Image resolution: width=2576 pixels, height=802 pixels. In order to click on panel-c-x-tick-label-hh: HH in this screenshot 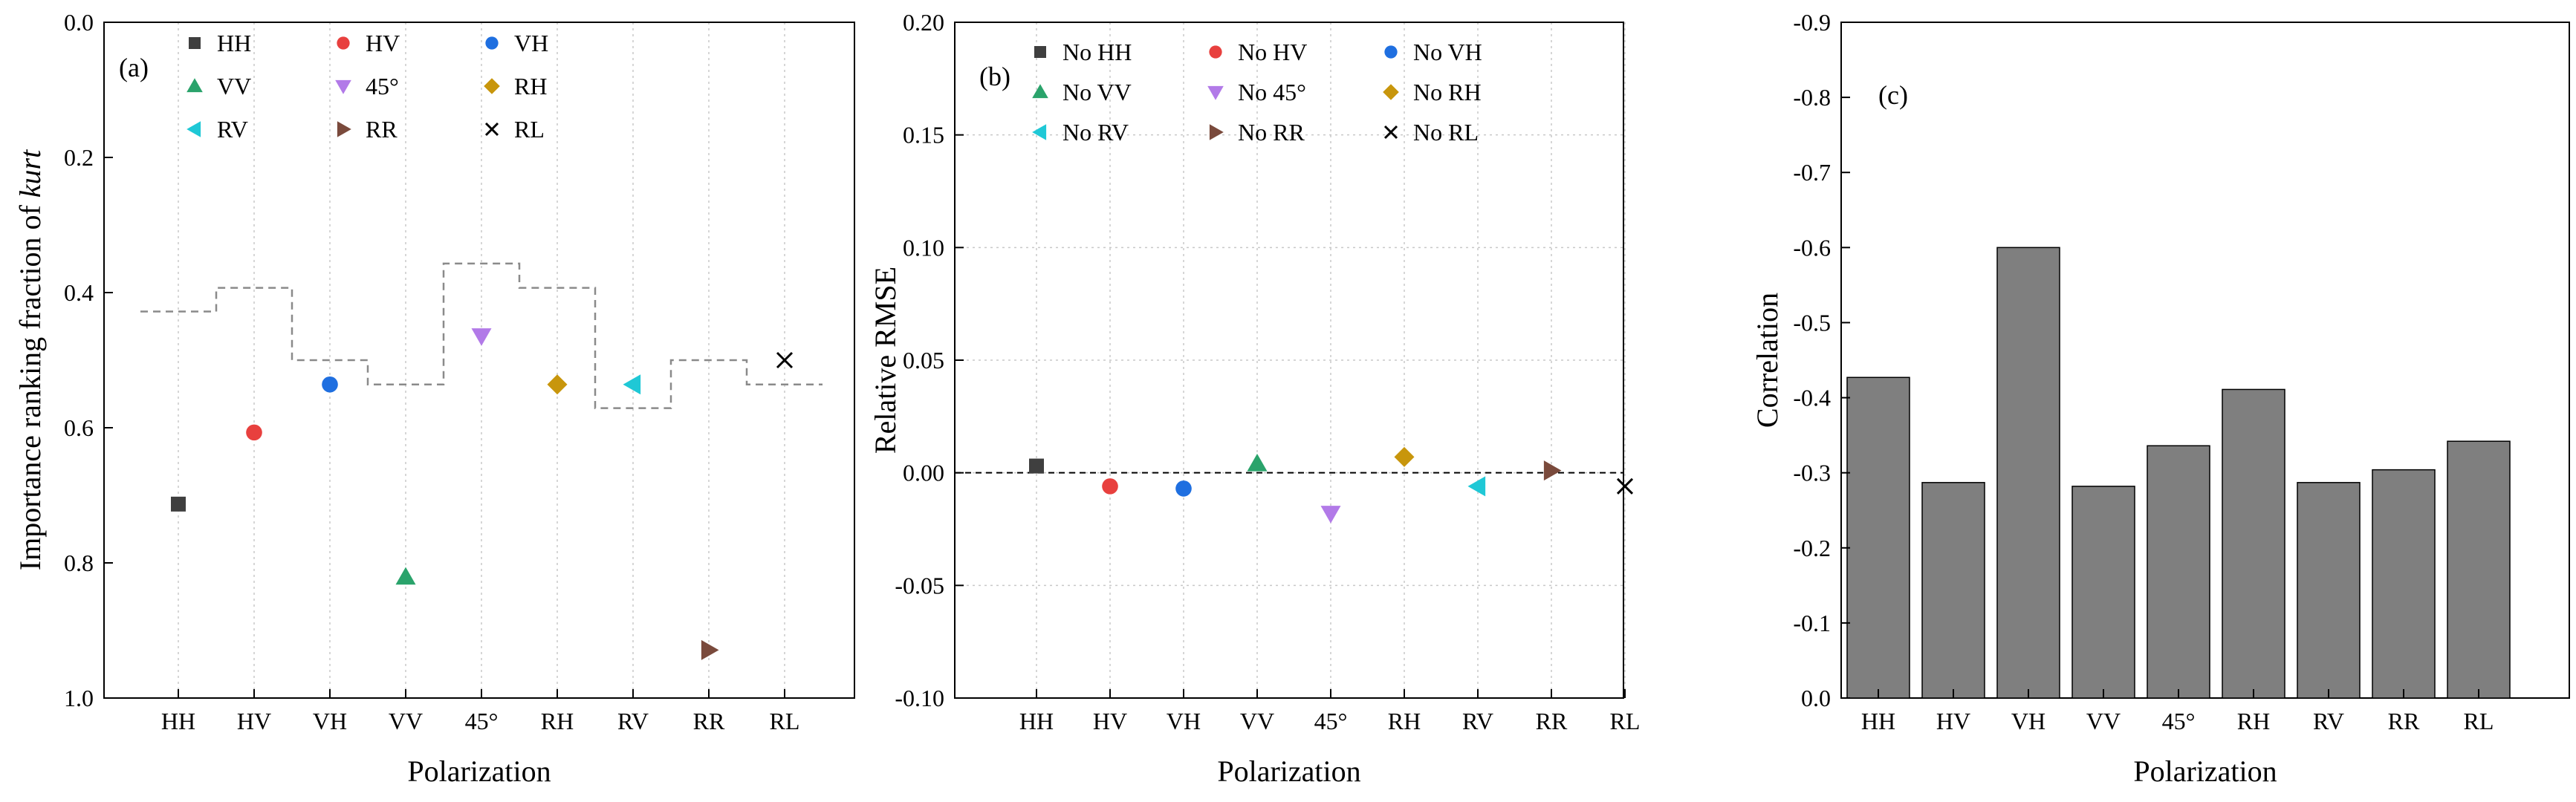, I will do `click(1878, 721)`.